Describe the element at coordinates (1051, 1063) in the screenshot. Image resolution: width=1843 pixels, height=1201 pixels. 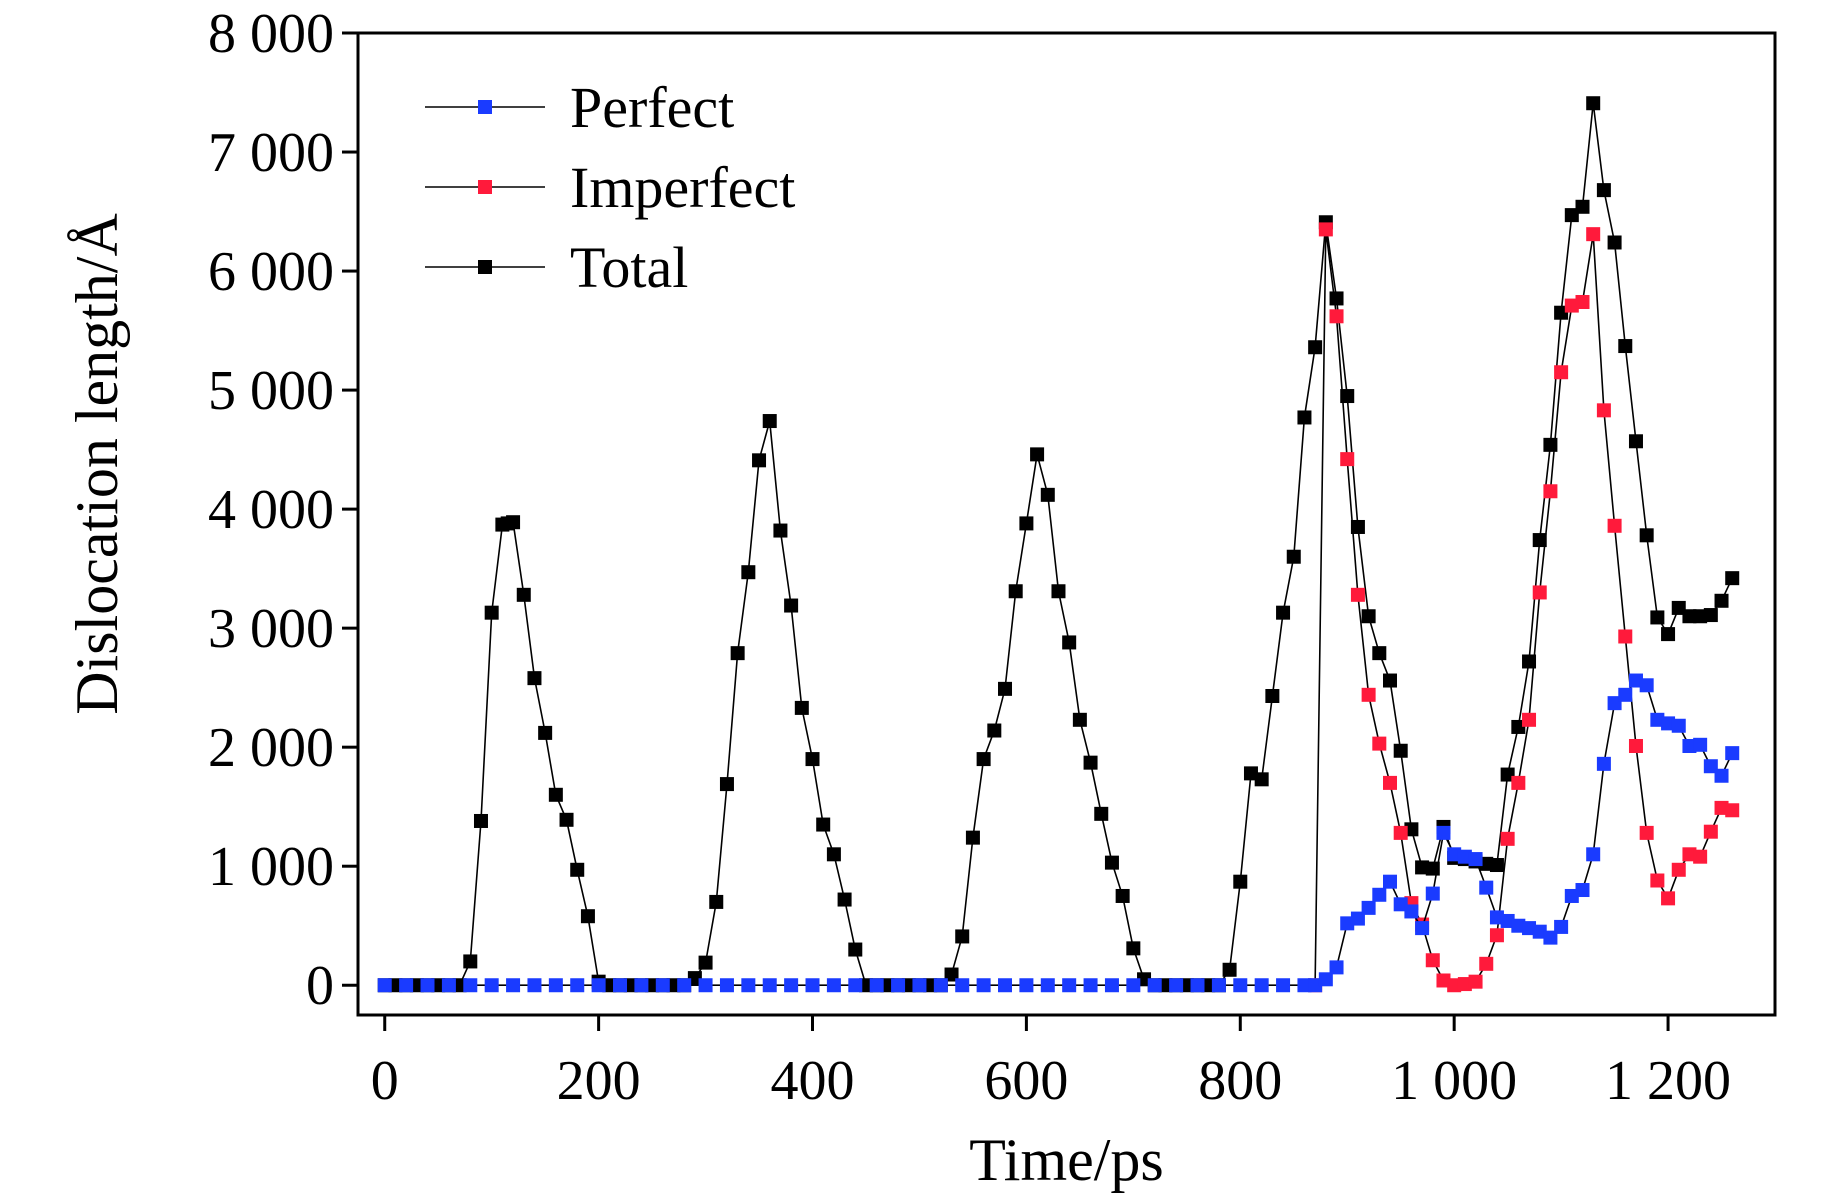
I see `x-axis: 0 200 400 600 800 1 000 1 200` at that location.